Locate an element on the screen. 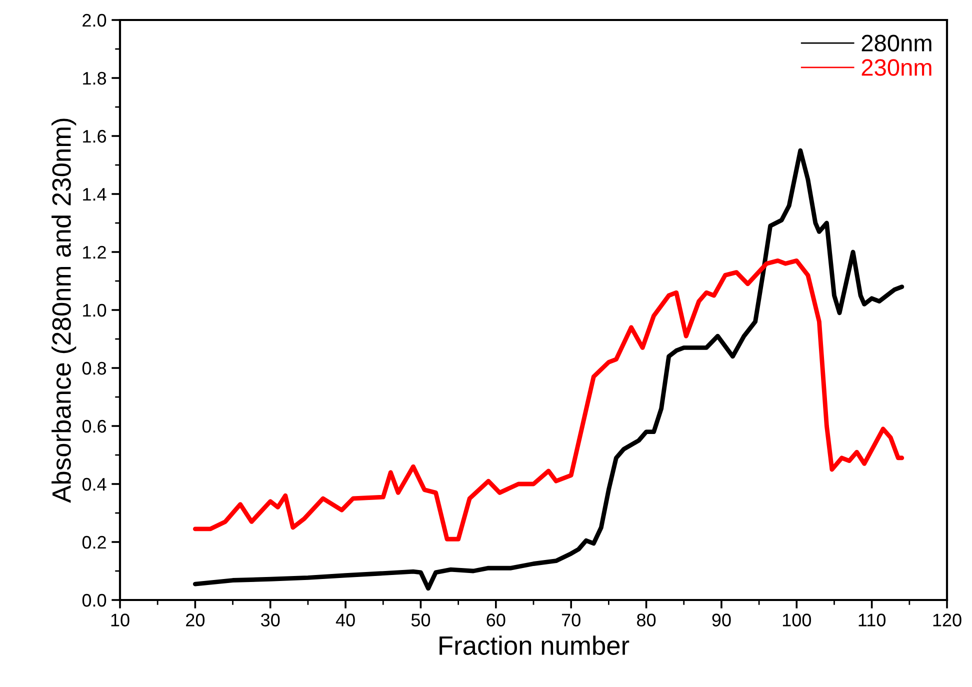  y-tick-label: 0.2 is located at coordinates (94, 542).